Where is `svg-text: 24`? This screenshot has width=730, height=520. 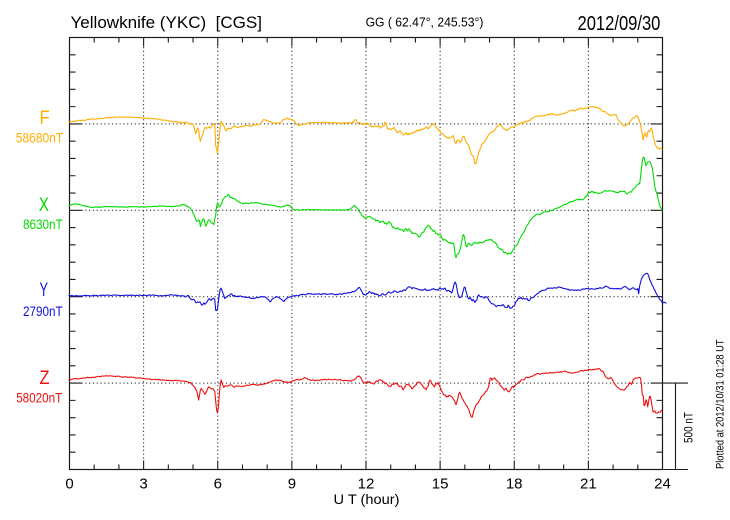 svg-text: 24 is located at coordinates (662, 484).